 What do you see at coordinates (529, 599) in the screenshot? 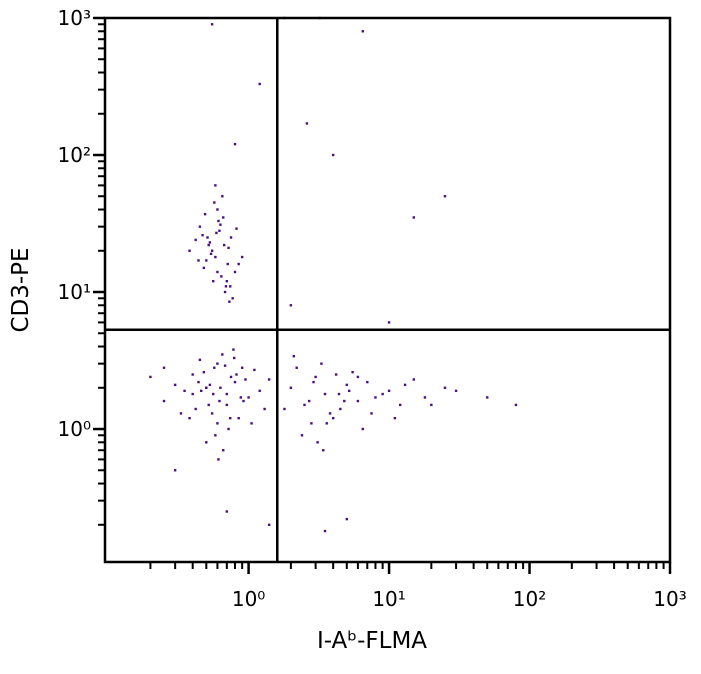
I see `x-tick-label: 10²` at bounding box center [529, 599].